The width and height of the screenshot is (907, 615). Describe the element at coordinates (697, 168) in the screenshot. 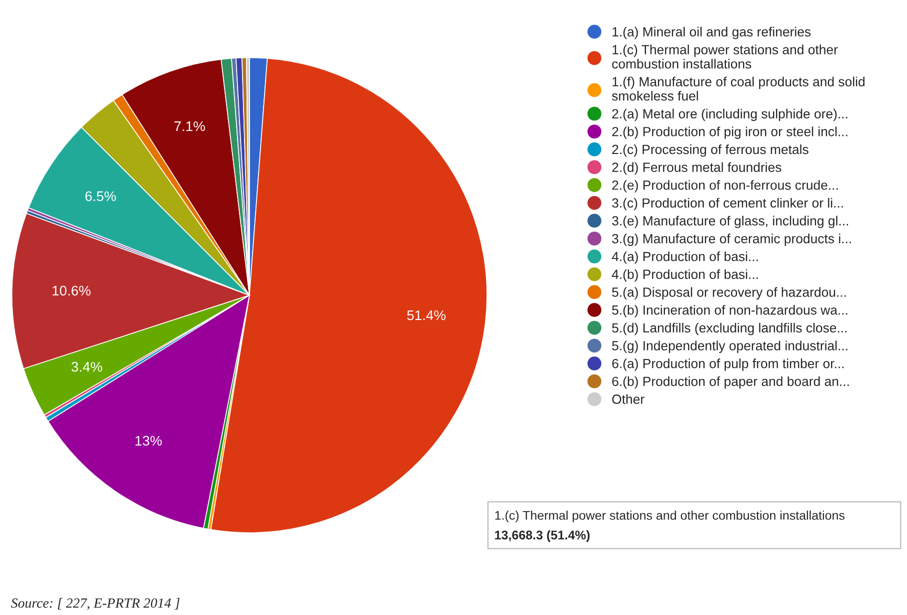

I see `legend-label: 2.(d) Ferrous metal foundries` at that location.